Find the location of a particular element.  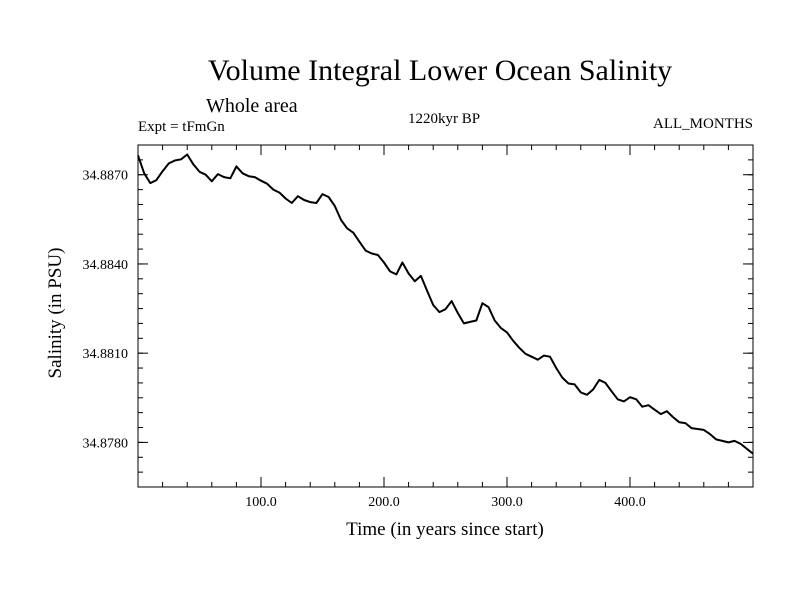

months-label: ALL_MONTHS is located at coordinates (703, 124).